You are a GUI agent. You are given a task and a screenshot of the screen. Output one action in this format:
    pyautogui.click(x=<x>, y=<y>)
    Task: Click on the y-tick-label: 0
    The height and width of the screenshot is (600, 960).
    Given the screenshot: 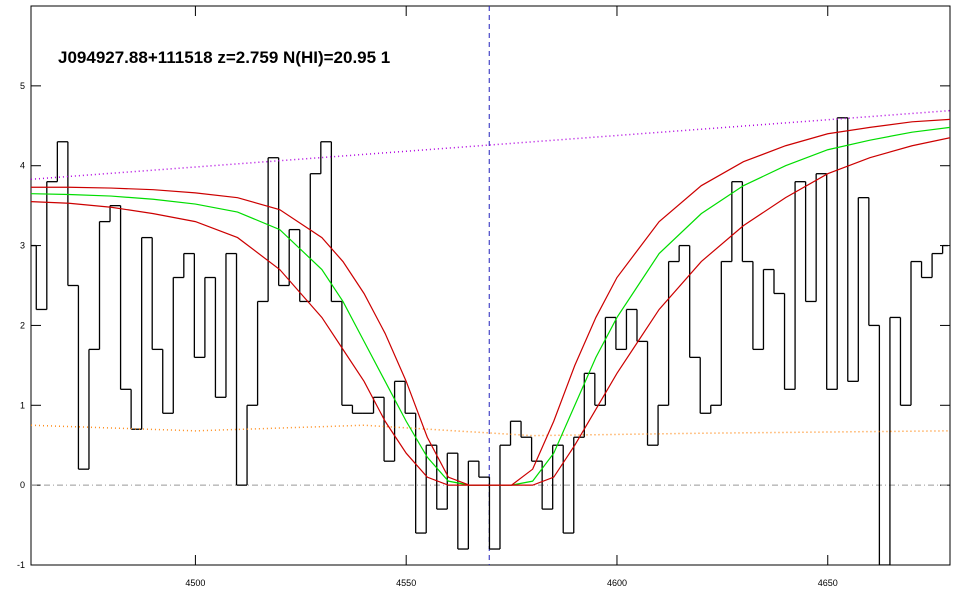 What is the action you would take?
    pyautogui.click(x=22, y=485)
    